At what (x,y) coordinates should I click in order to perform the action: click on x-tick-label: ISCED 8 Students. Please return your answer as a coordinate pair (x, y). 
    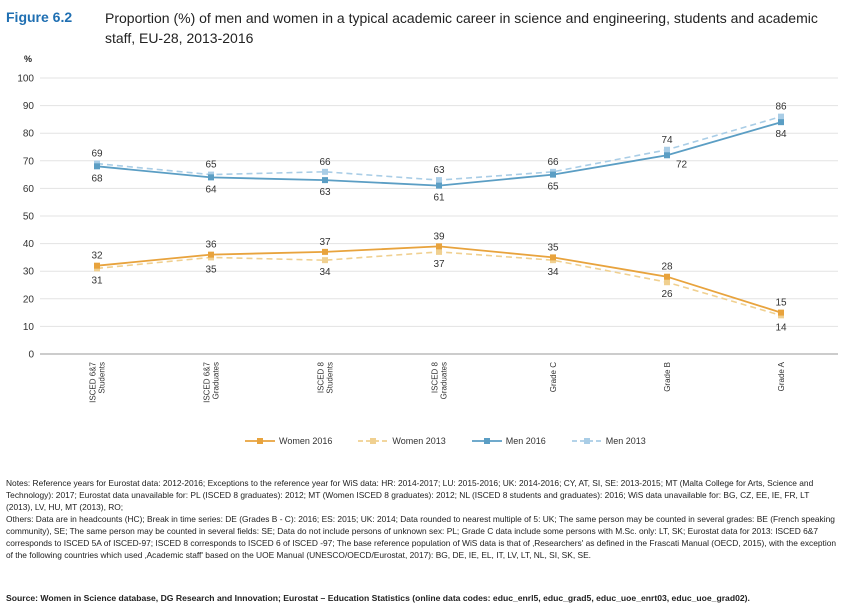
    Looking at the image, I should click on (326, 377).